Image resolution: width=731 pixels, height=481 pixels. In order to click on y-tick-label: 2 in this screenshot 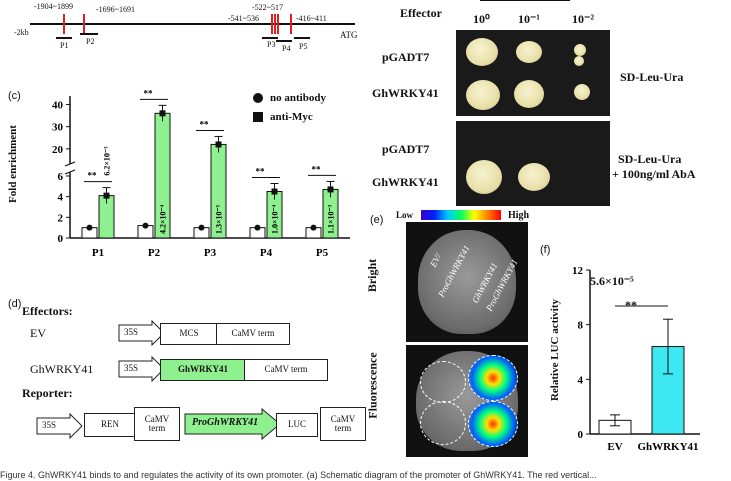, I will do `click(61, 218)`.